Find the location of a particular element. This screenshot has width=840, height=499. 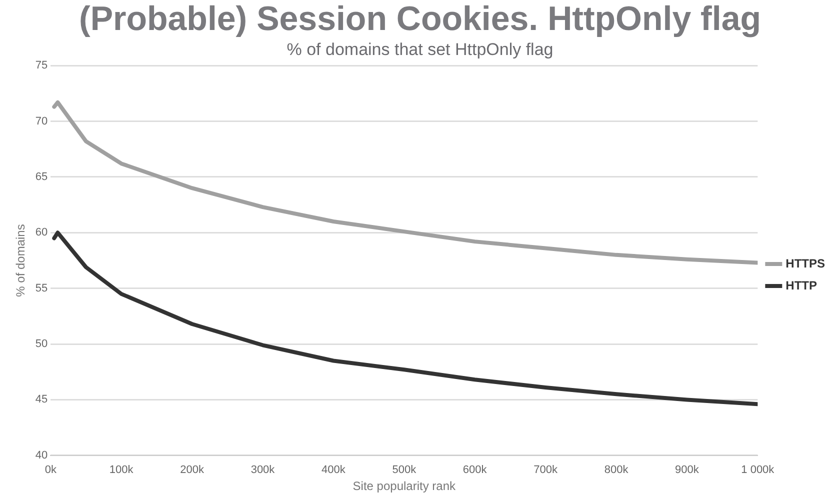

y-tick-label: 45 is located at coordinates (41, 400).